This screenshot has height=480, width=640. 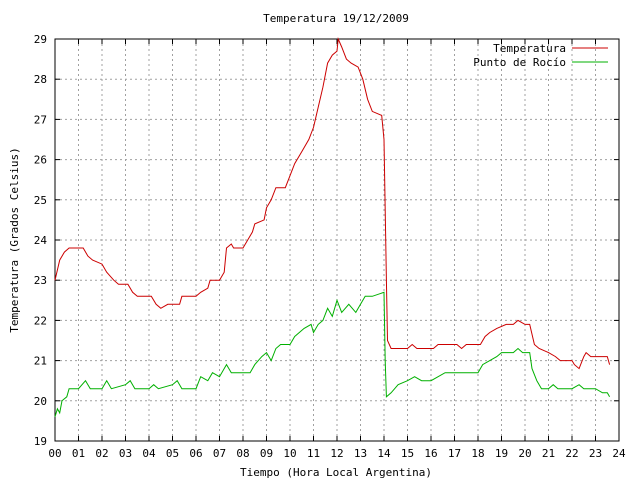 I want to click on y-tick-label: 22, so click(x=40, y=320).